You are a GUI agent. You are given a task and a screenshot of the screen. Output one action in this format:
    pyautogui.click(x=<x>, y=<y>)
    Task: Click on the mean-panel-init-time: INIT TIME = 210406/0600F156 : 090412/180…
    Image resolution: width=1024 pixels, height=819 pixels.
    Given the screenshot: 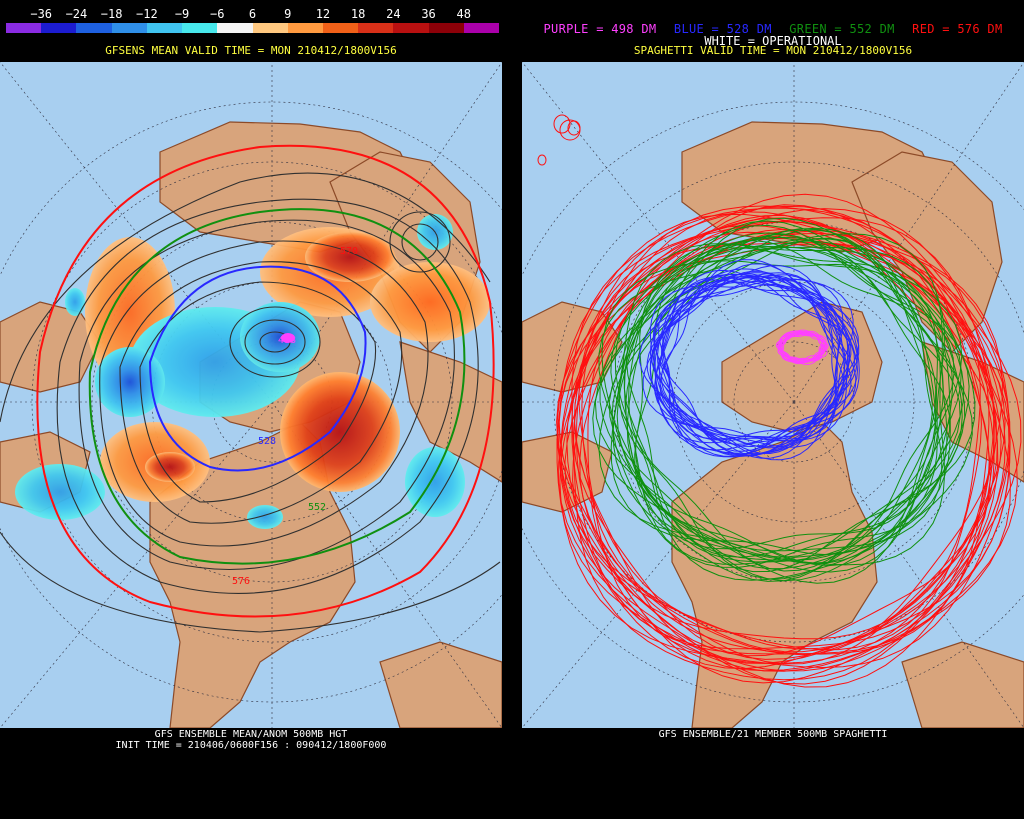 What is the action you would take?
    pyautogui.click(x=251, y=745)
    